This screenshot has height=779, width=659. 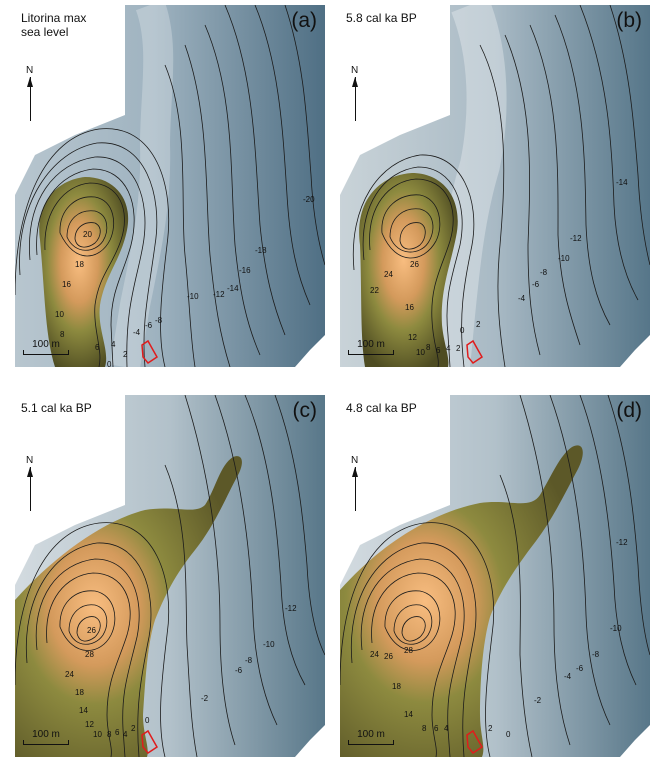 I want to click on svg-text: 22, so click(x=374, y=290).